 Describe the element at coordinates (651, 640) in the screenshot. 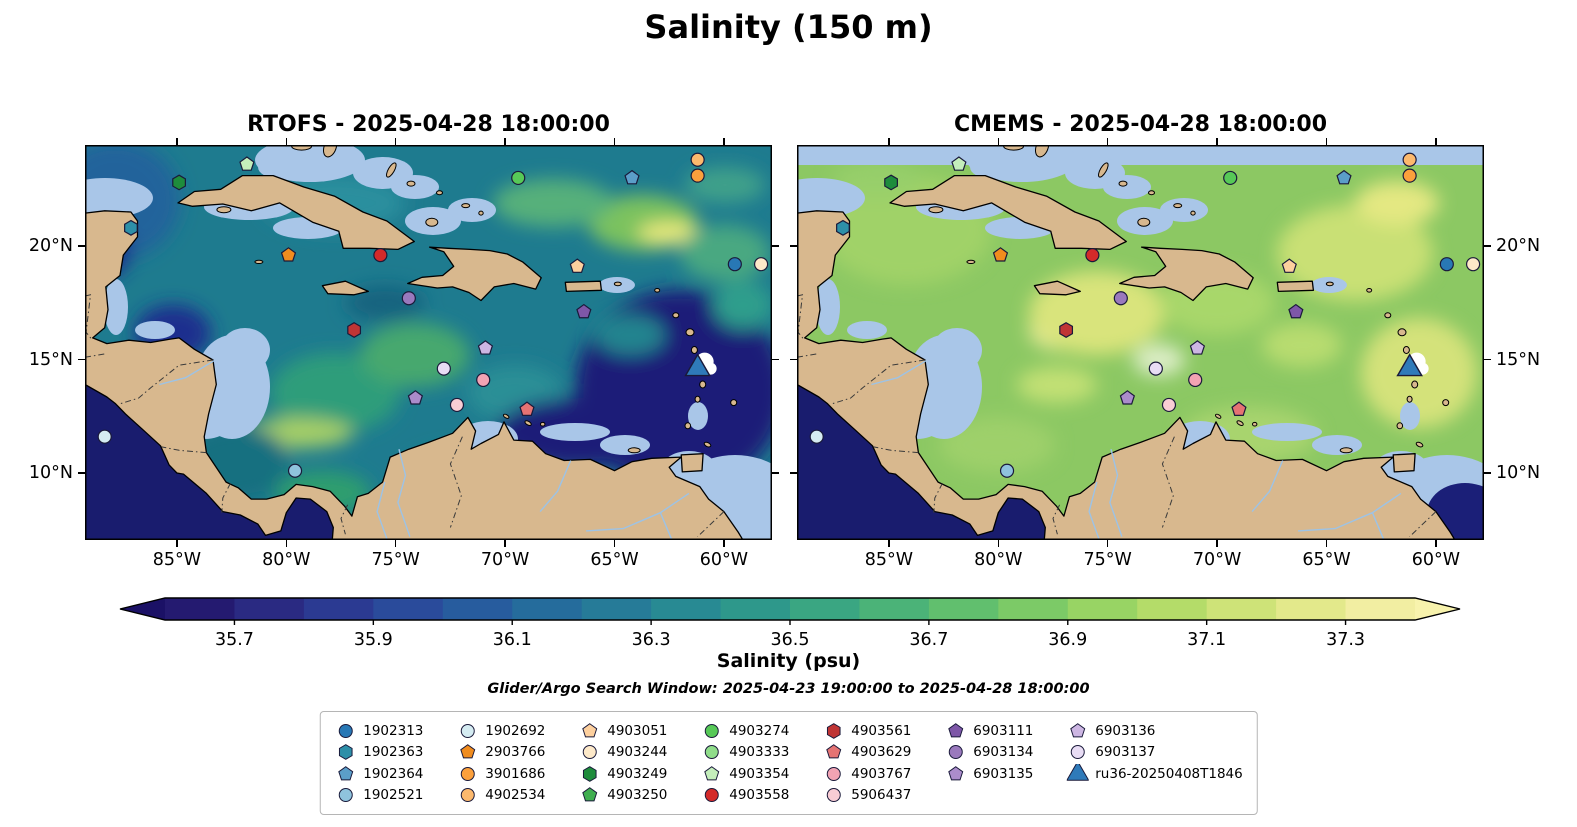

I see `colorbar-tick-label: 36.3` at that location.